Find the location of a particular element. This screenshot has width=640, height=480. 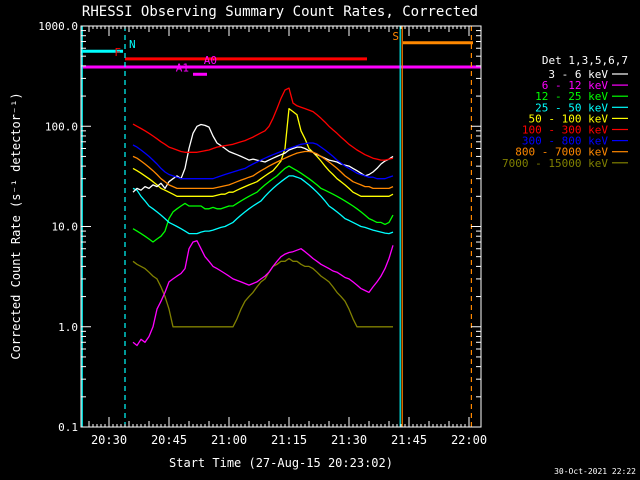

series-line-7000-15000-kev is located at coordinates (262, 292).